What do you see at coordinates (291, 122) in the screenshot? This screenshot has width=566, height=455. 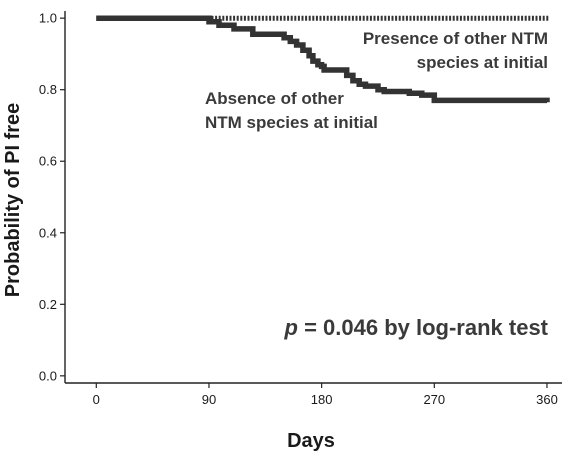 I see `series-label-absence-line-2: NTM species at initial` at bounding box center [291, 122].